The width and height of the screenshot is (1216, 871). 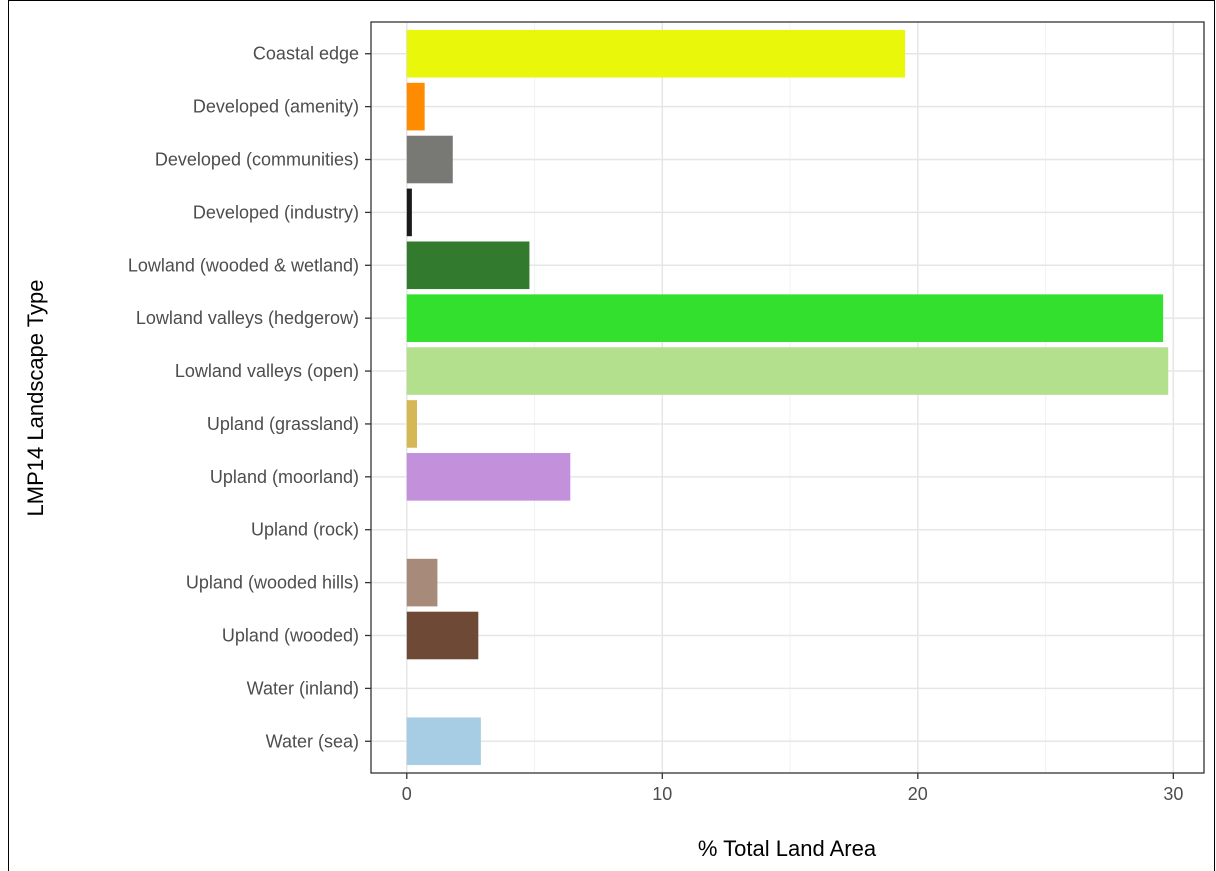 What do you see at coordinates (276, 107) in the screenshot?
I see `y-tick-label: Developed (amenity)` at bounding box center [276, 107].